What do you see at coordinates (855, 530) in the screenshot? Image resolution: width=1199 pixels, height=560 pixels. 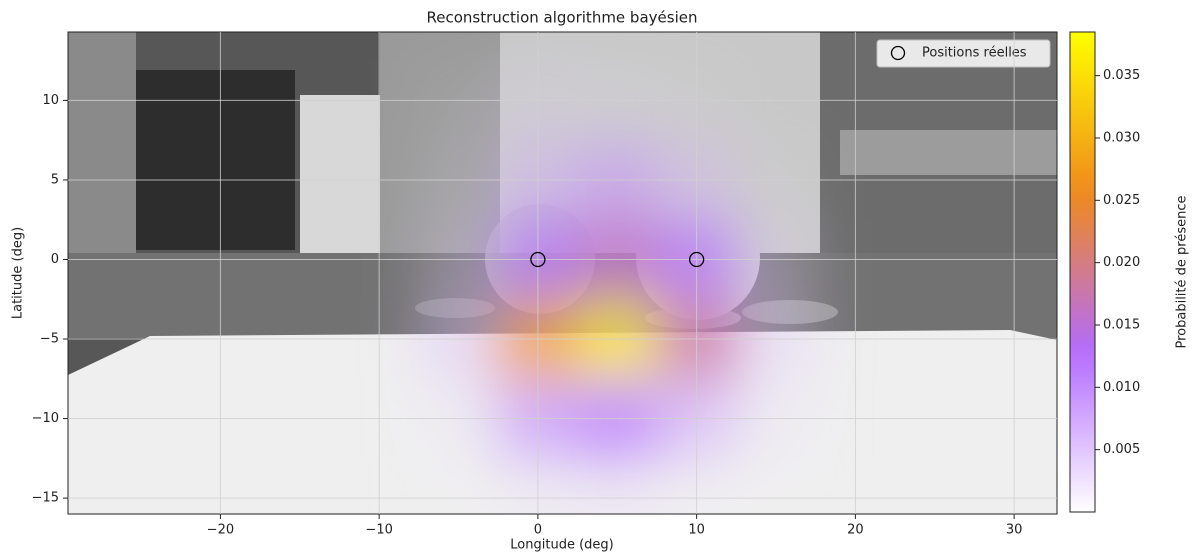 I see `x-tick-label: 20` at bounding box center [855, 530].